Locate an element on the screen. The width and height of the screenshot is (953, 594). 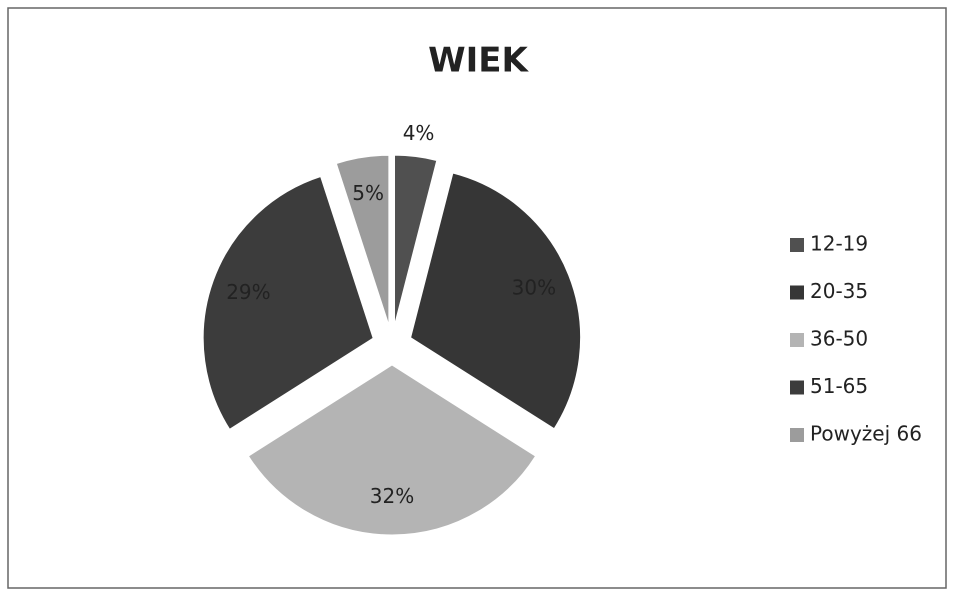
data-label: 4% is located at coordinates (419, 133).